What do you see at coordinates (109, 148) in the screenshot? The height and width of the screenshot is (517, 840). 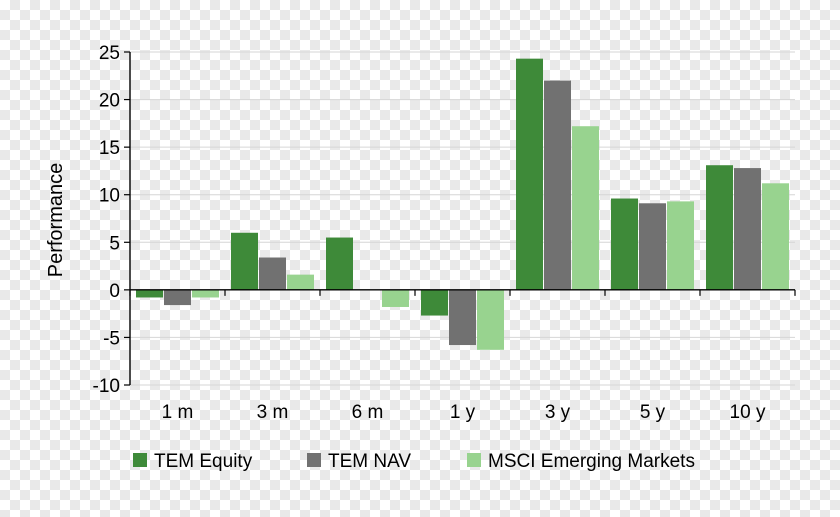 I see `y-tick-label: 15` at bounding box center [109, 148].